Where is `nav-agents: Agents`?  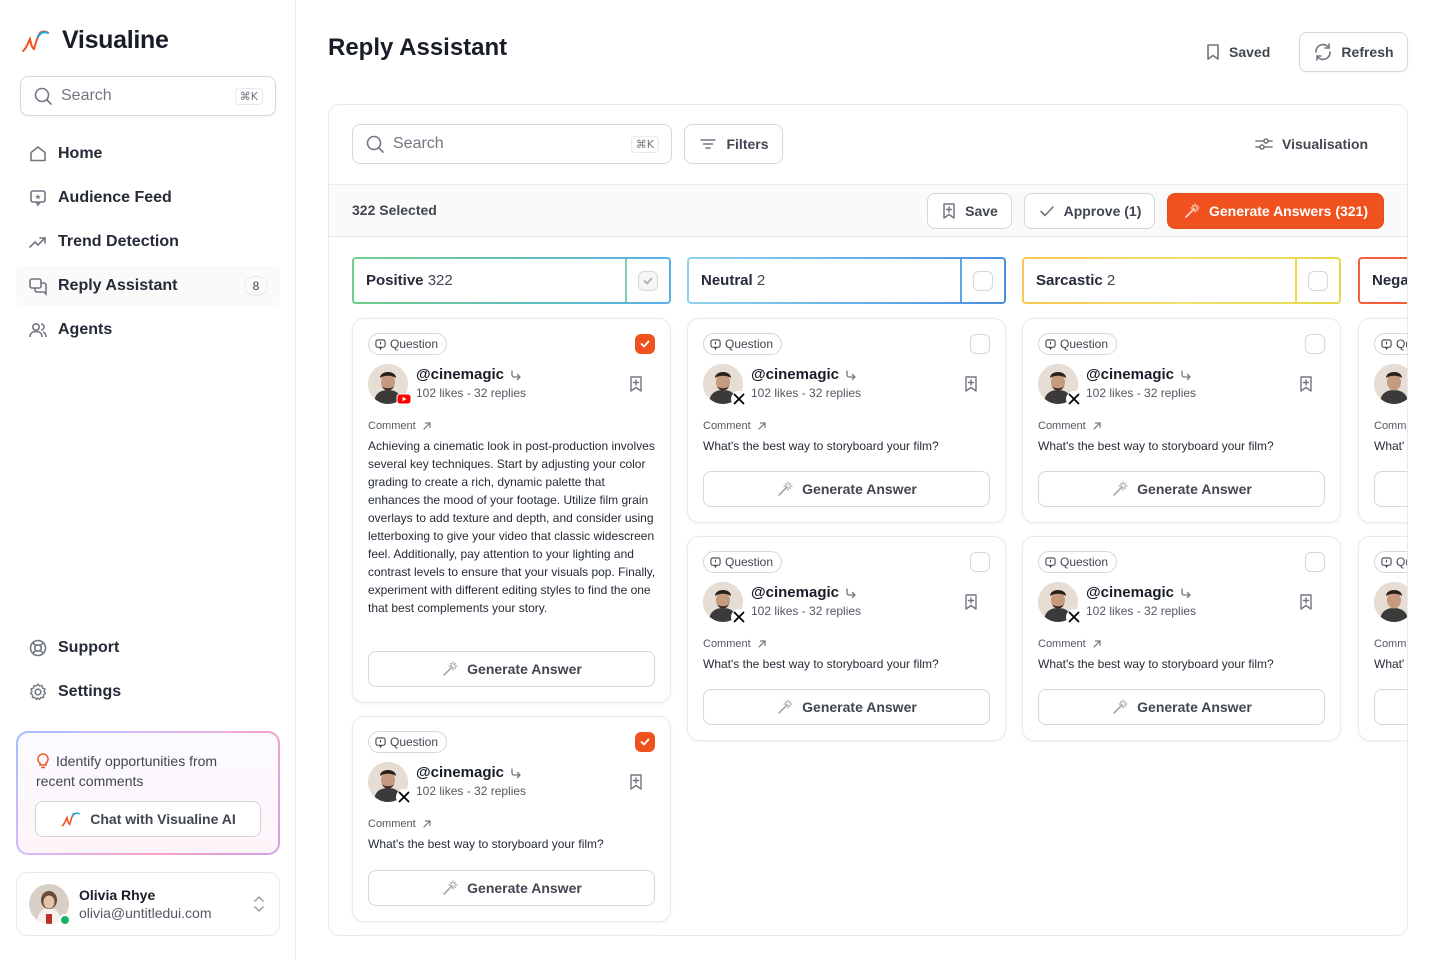 nav-agents: Agents is located at coordinates (148, 330).